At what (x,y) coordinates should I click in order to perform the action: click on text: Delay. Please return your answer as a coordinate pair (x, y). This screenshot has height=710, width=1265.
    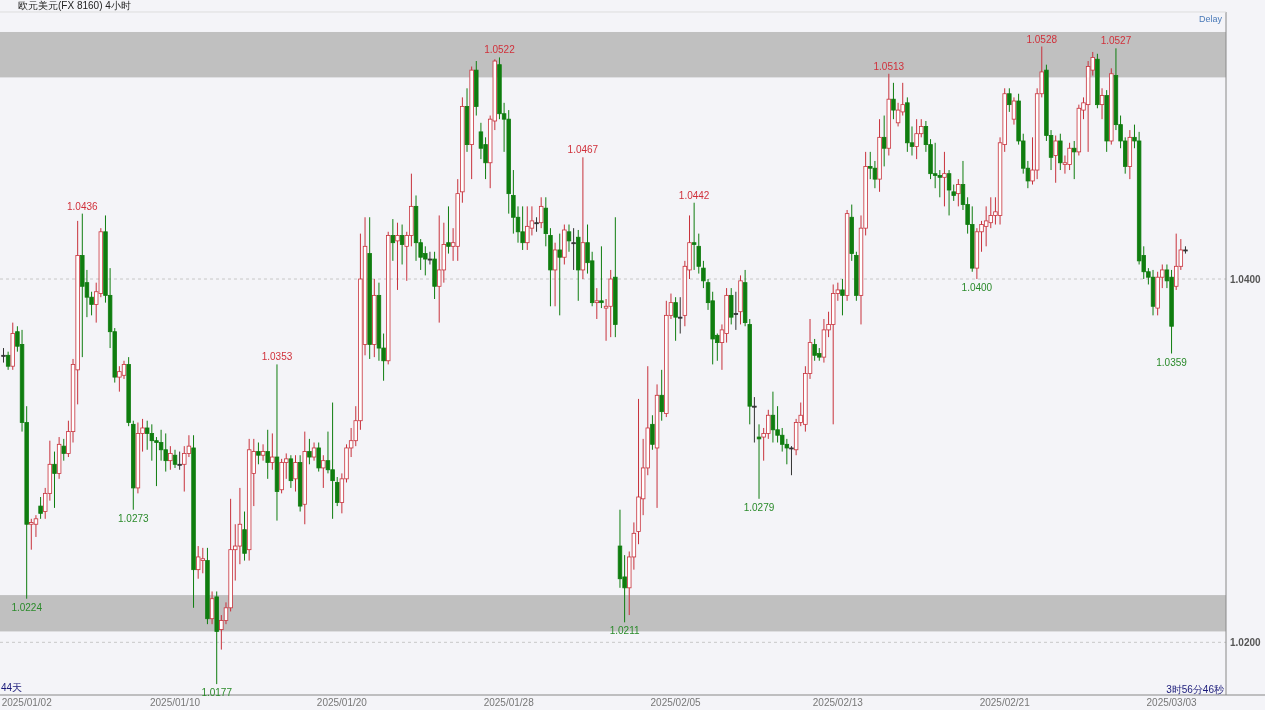
    Looking at the image, I should click on (1210, 19).